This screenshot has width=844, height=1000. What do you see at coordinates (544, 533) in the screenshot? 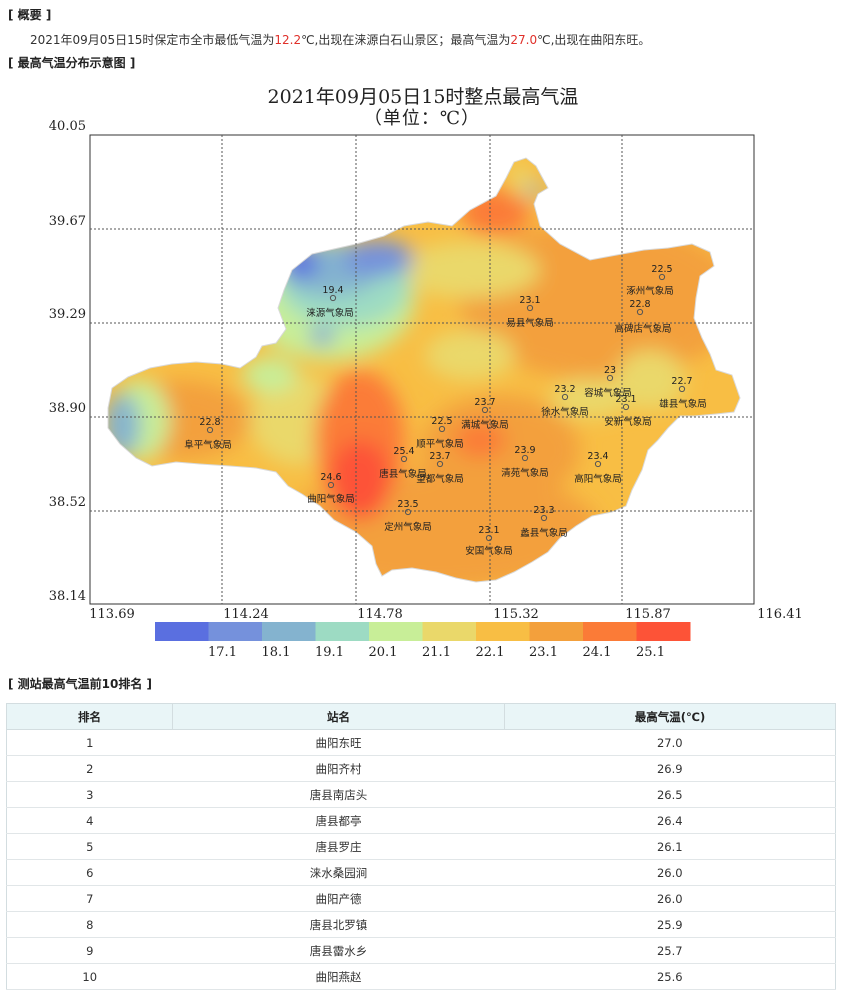
I see `station-name: 蠡县气象局` at bounding box center [544, 533].